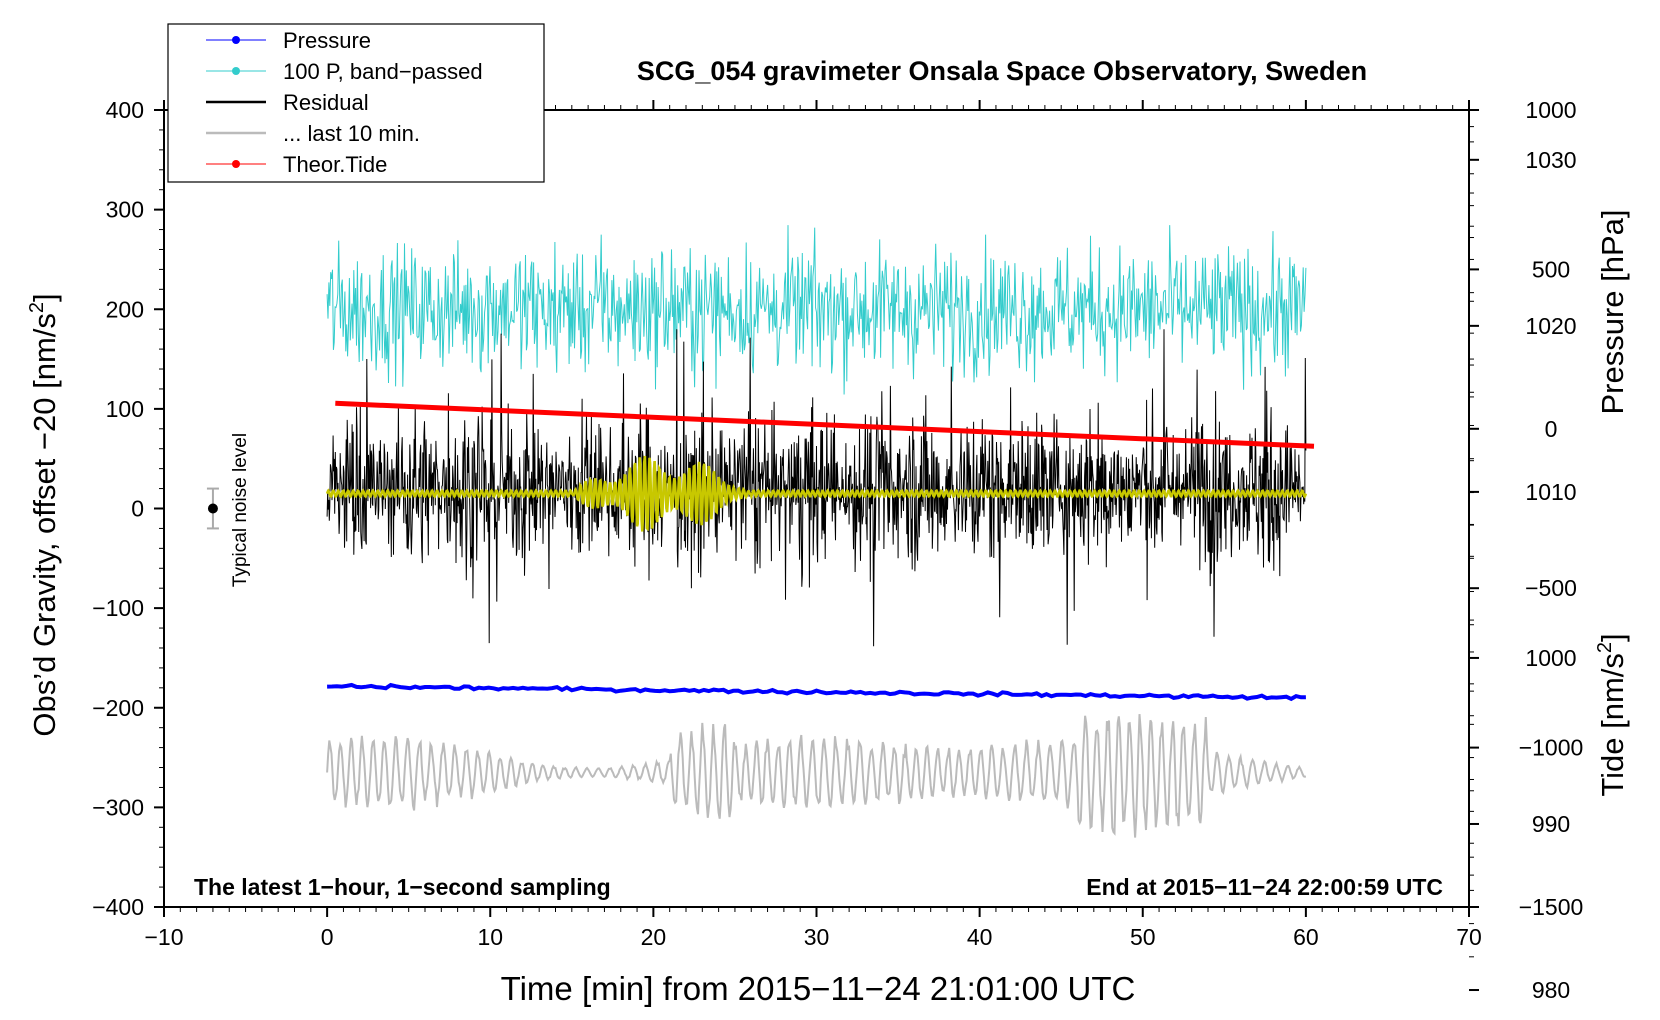 This screenshot has width=1660, height=1020. I want to click on legend-entry: ... last 10 min., so click(313, 133).